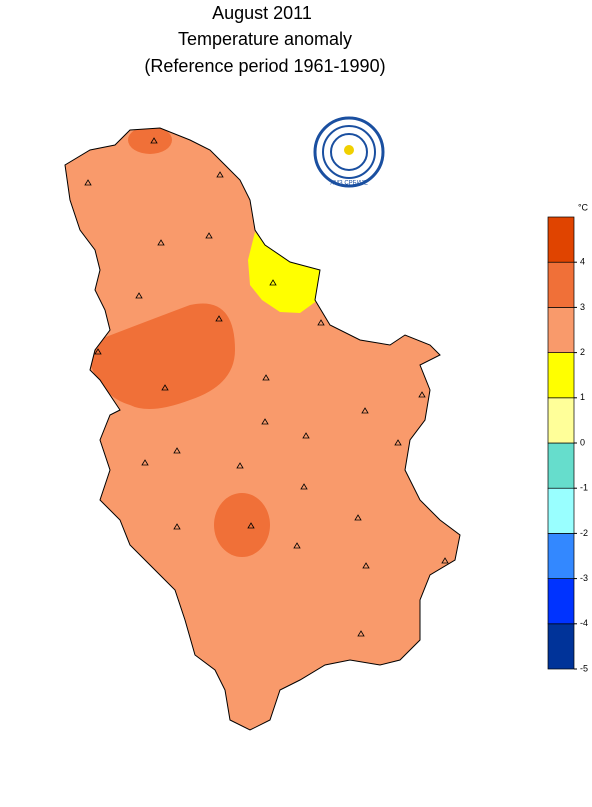  What do you see at coordinates (264, 66) in the screenshot?
I see `title-line: (Reference period 1961-1990)` at bounding box center [264, 66].